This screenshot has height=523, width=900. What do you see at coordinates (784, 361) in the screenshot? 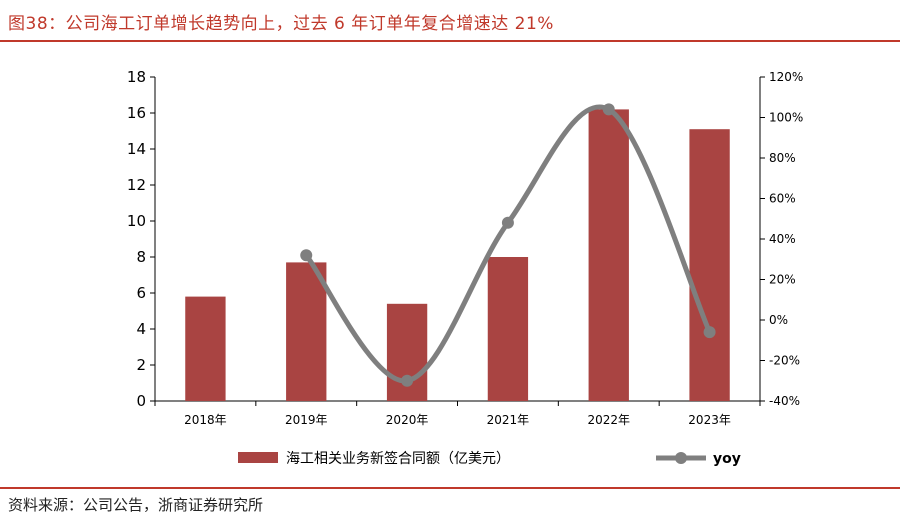
I see `right-tick-label: -20%` at bounding box center [784, 361].